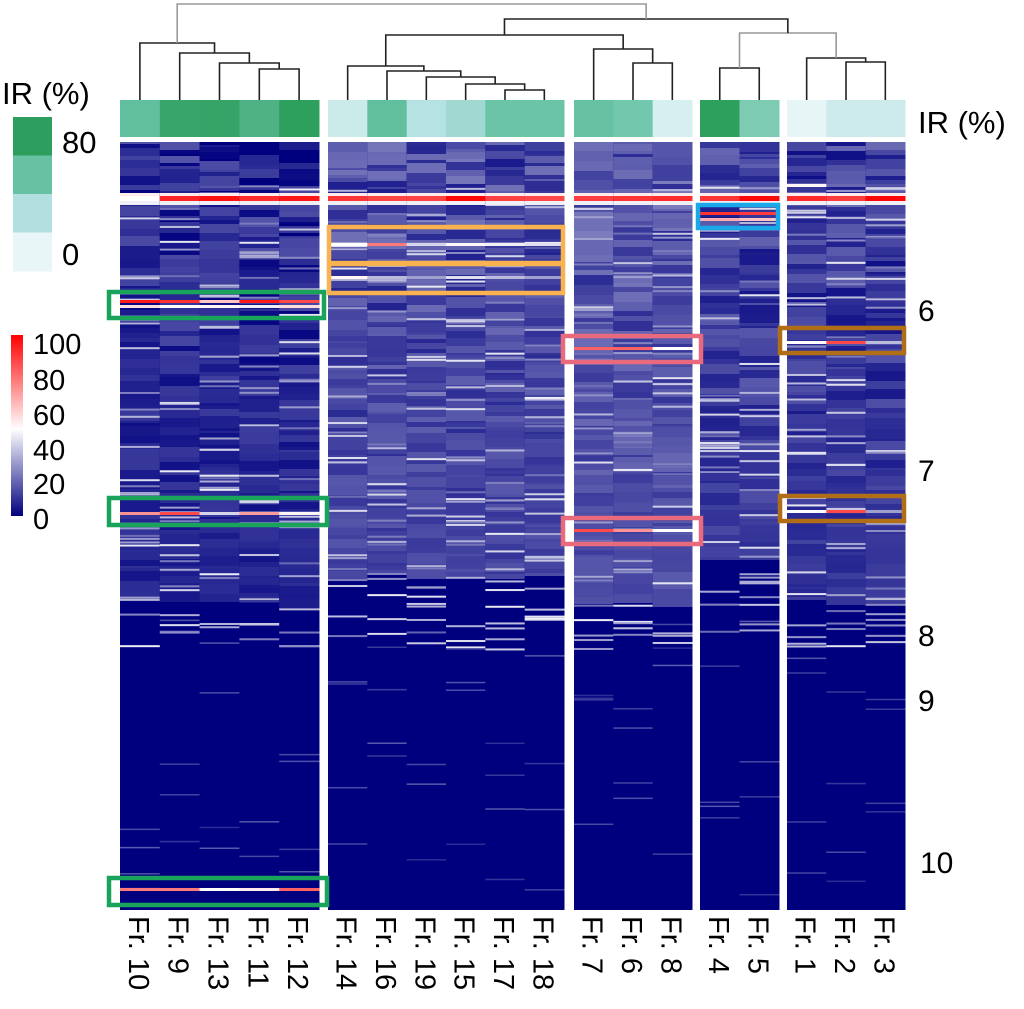  Describe the element at coordinates (466, 118) in the screenshot. I see `ir-cell` at that location.